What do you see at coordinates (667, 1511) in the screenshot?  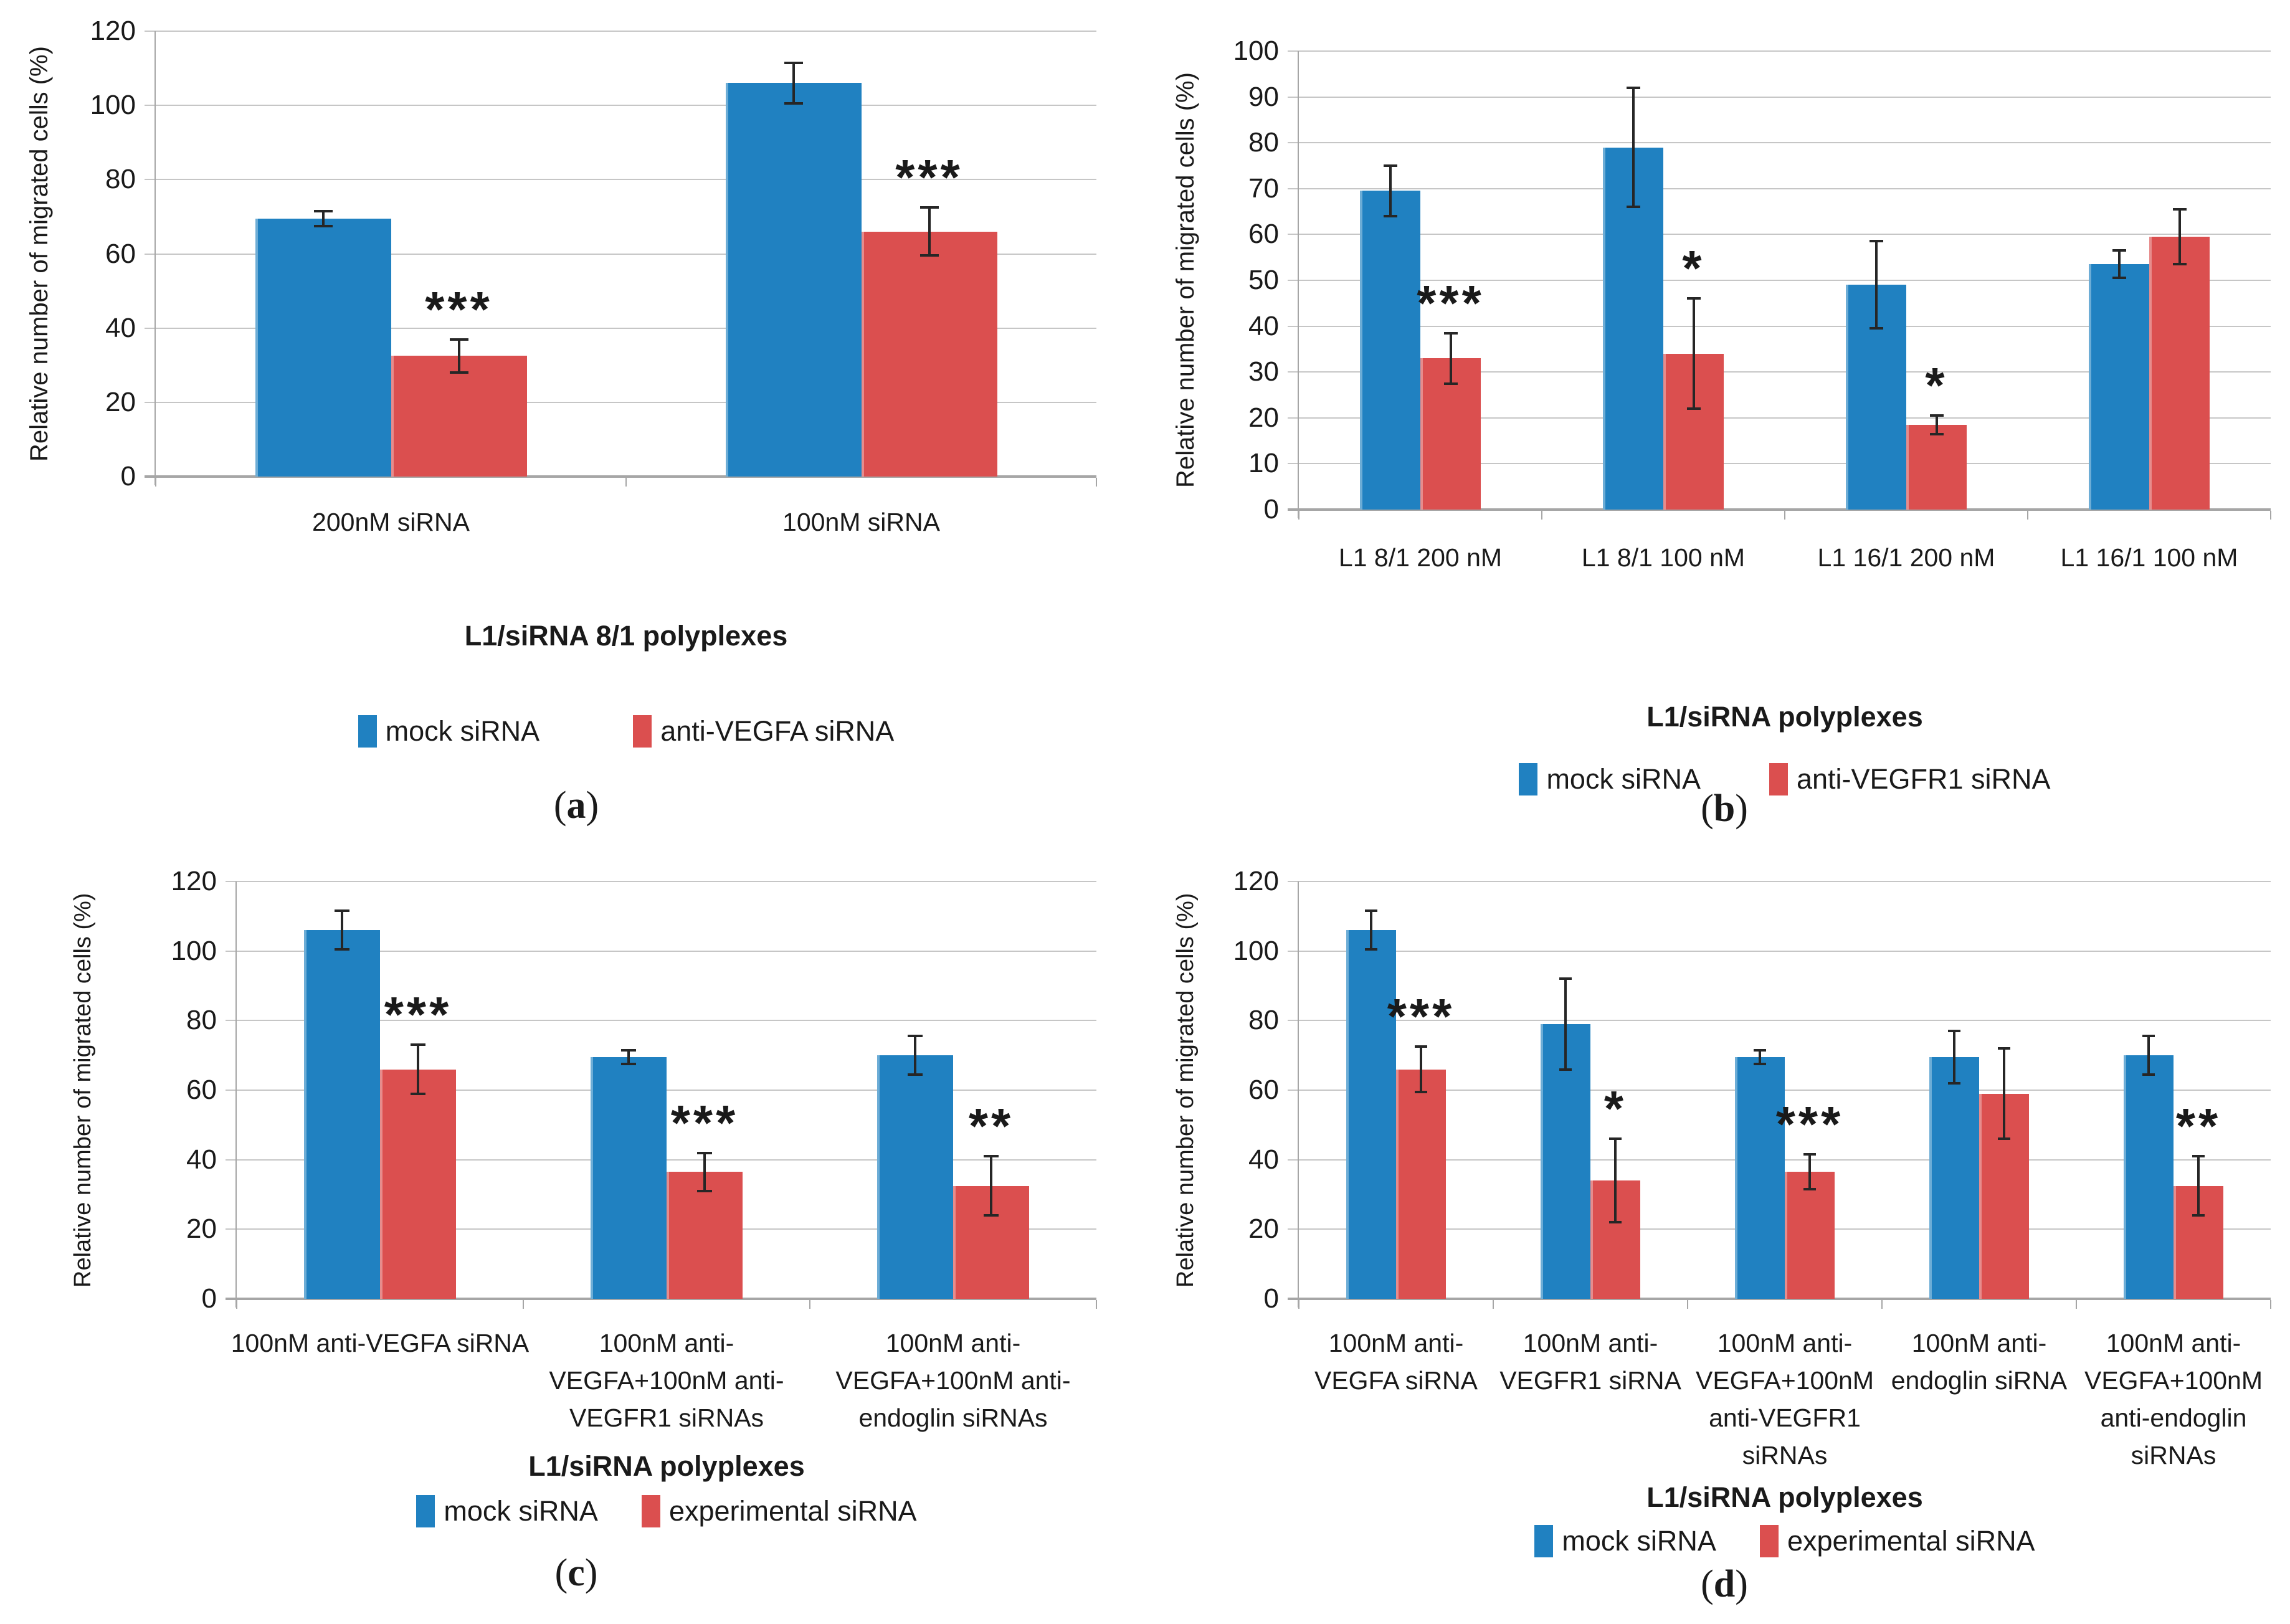 I see `legend-c: mock siRNA experimental siRNA` at bounding box center [667, 1511].